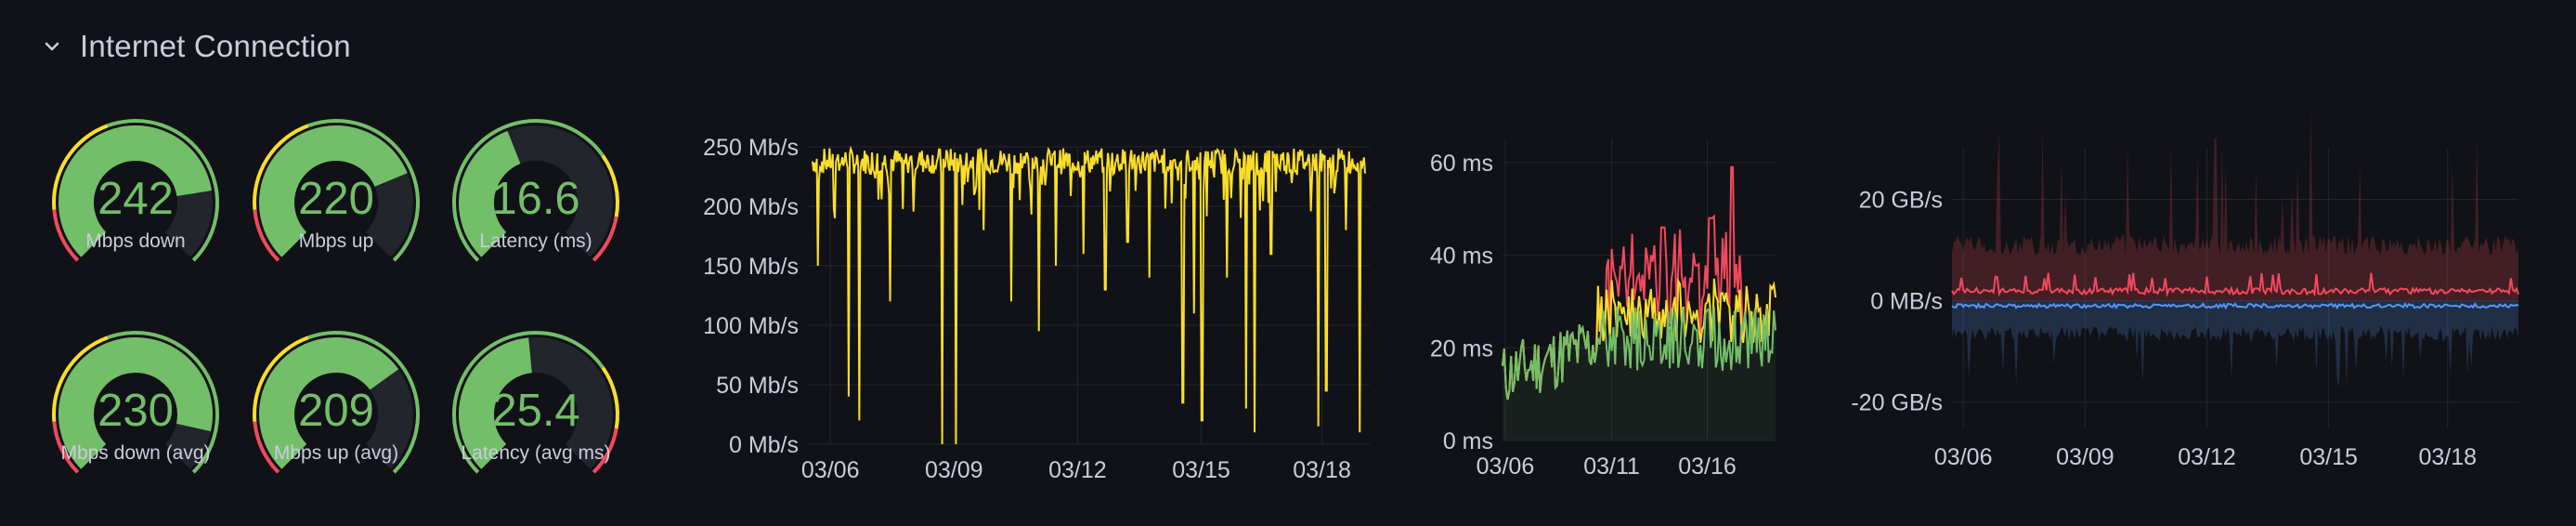  I want to click on gauge-mbps-up-avg: 209 Mbps up (avg), so click(336, 414).